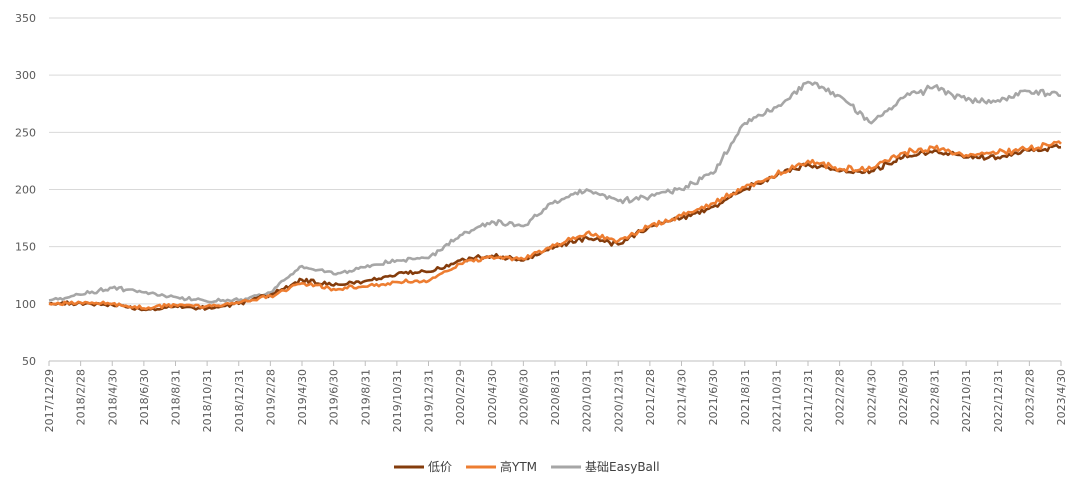 The image size is (1080, 493). I want to click on legend-label: 高YTM, so click(518, 466).